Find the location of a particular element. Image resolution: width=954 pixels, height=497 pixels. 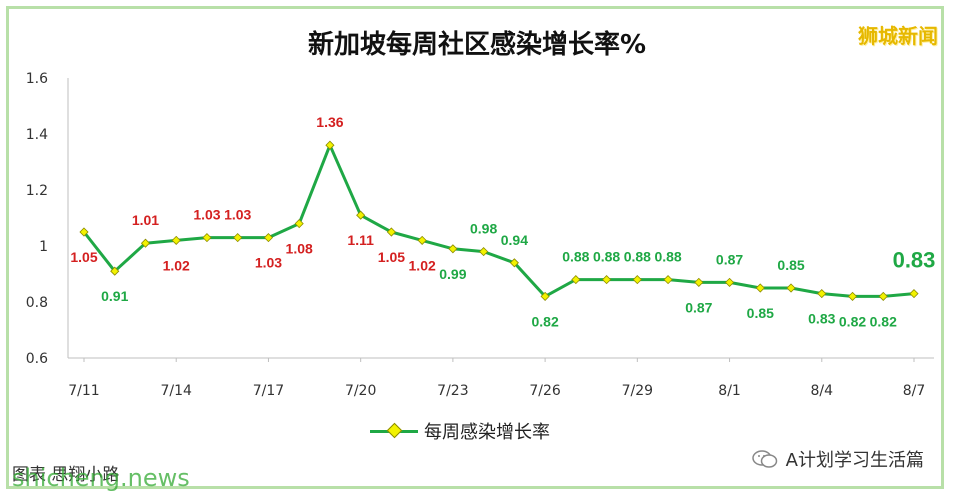

data-label: 0.99 is located at coordinates (452, 274).